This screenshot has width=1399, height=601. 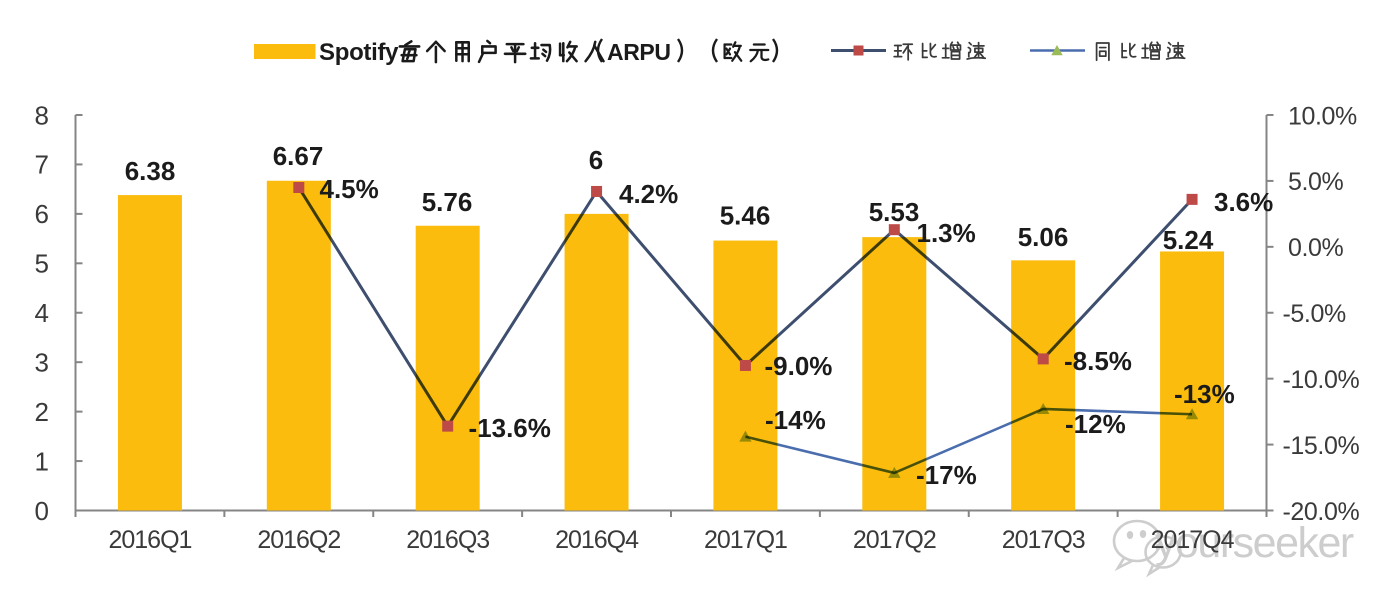 I want to click on svg-text: -10.0%, so click(x=1321, y=380).